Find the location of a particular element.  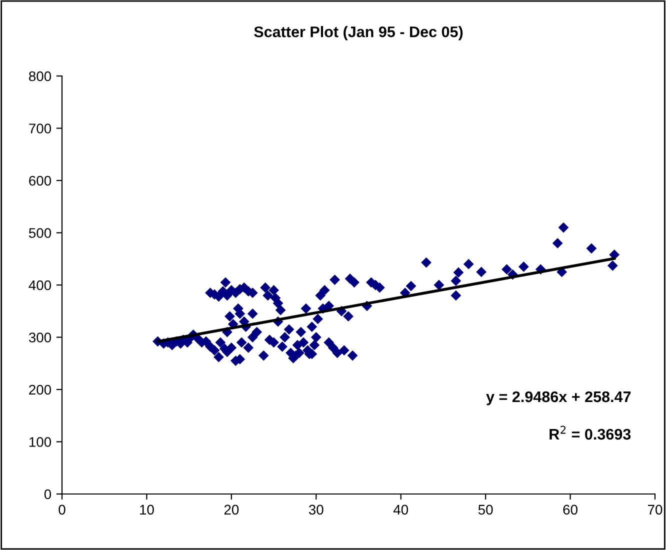

x-tick-label: 50 is located at coordinates (485, 509).